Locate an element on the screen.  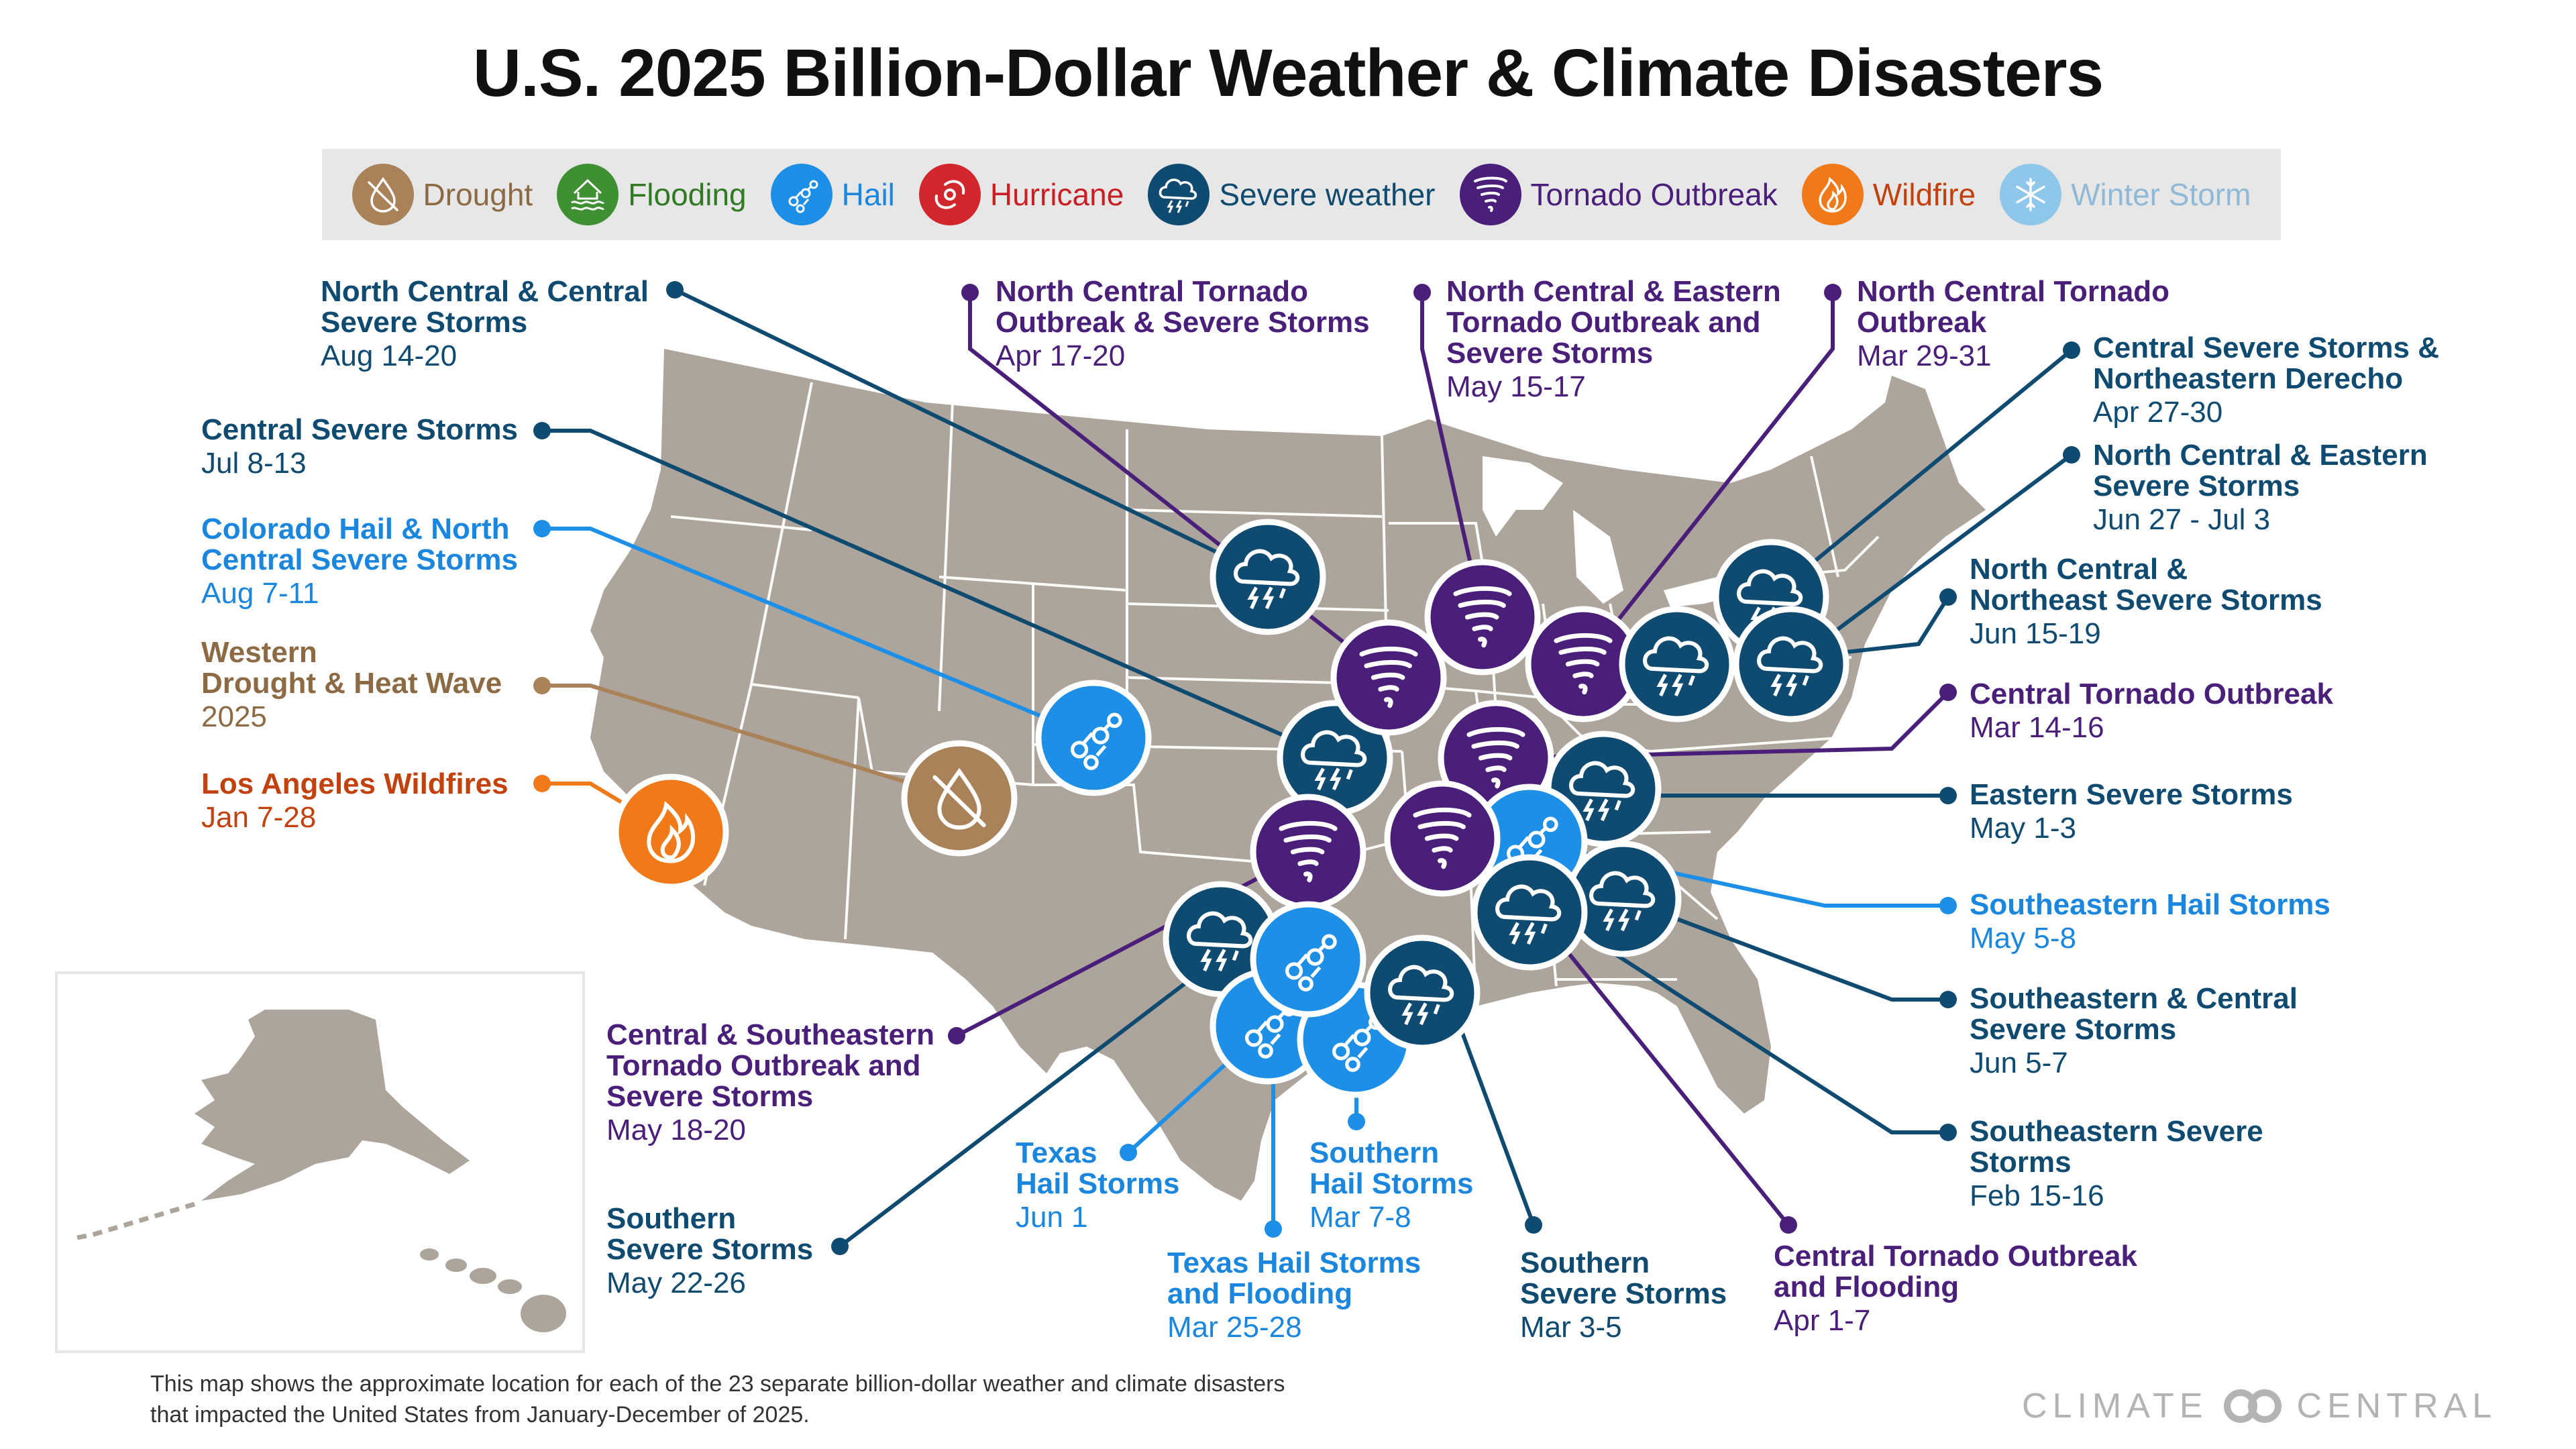
hawaii-shape is located at coordinates (493, 1290).